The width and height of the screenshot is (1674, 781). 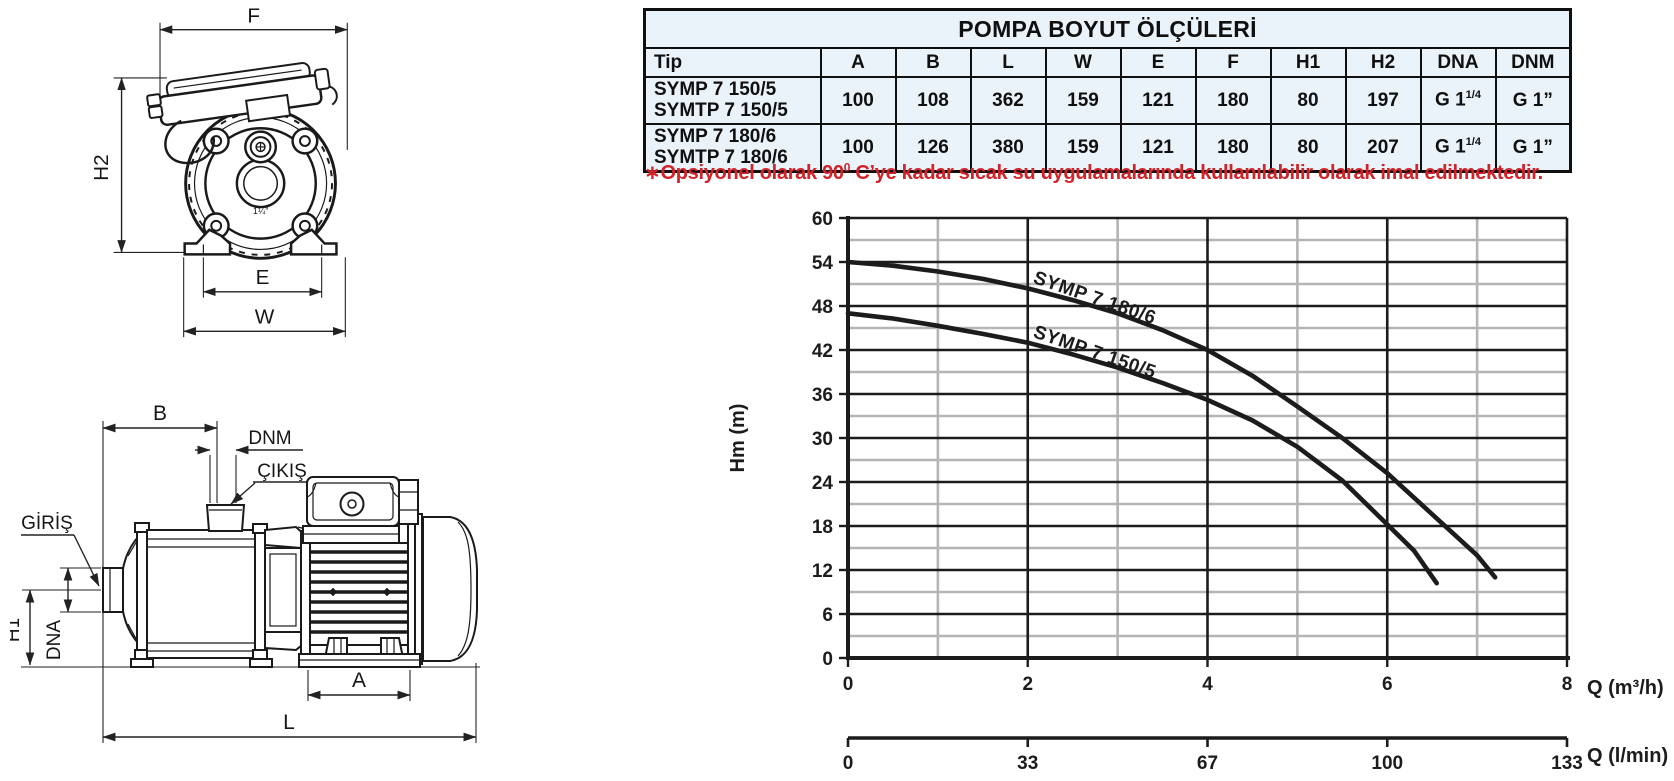 What do you see at coordinates (822, 219) in the screenshot?
I see `y-tick-label: 60` at bounding box center [822, 219].